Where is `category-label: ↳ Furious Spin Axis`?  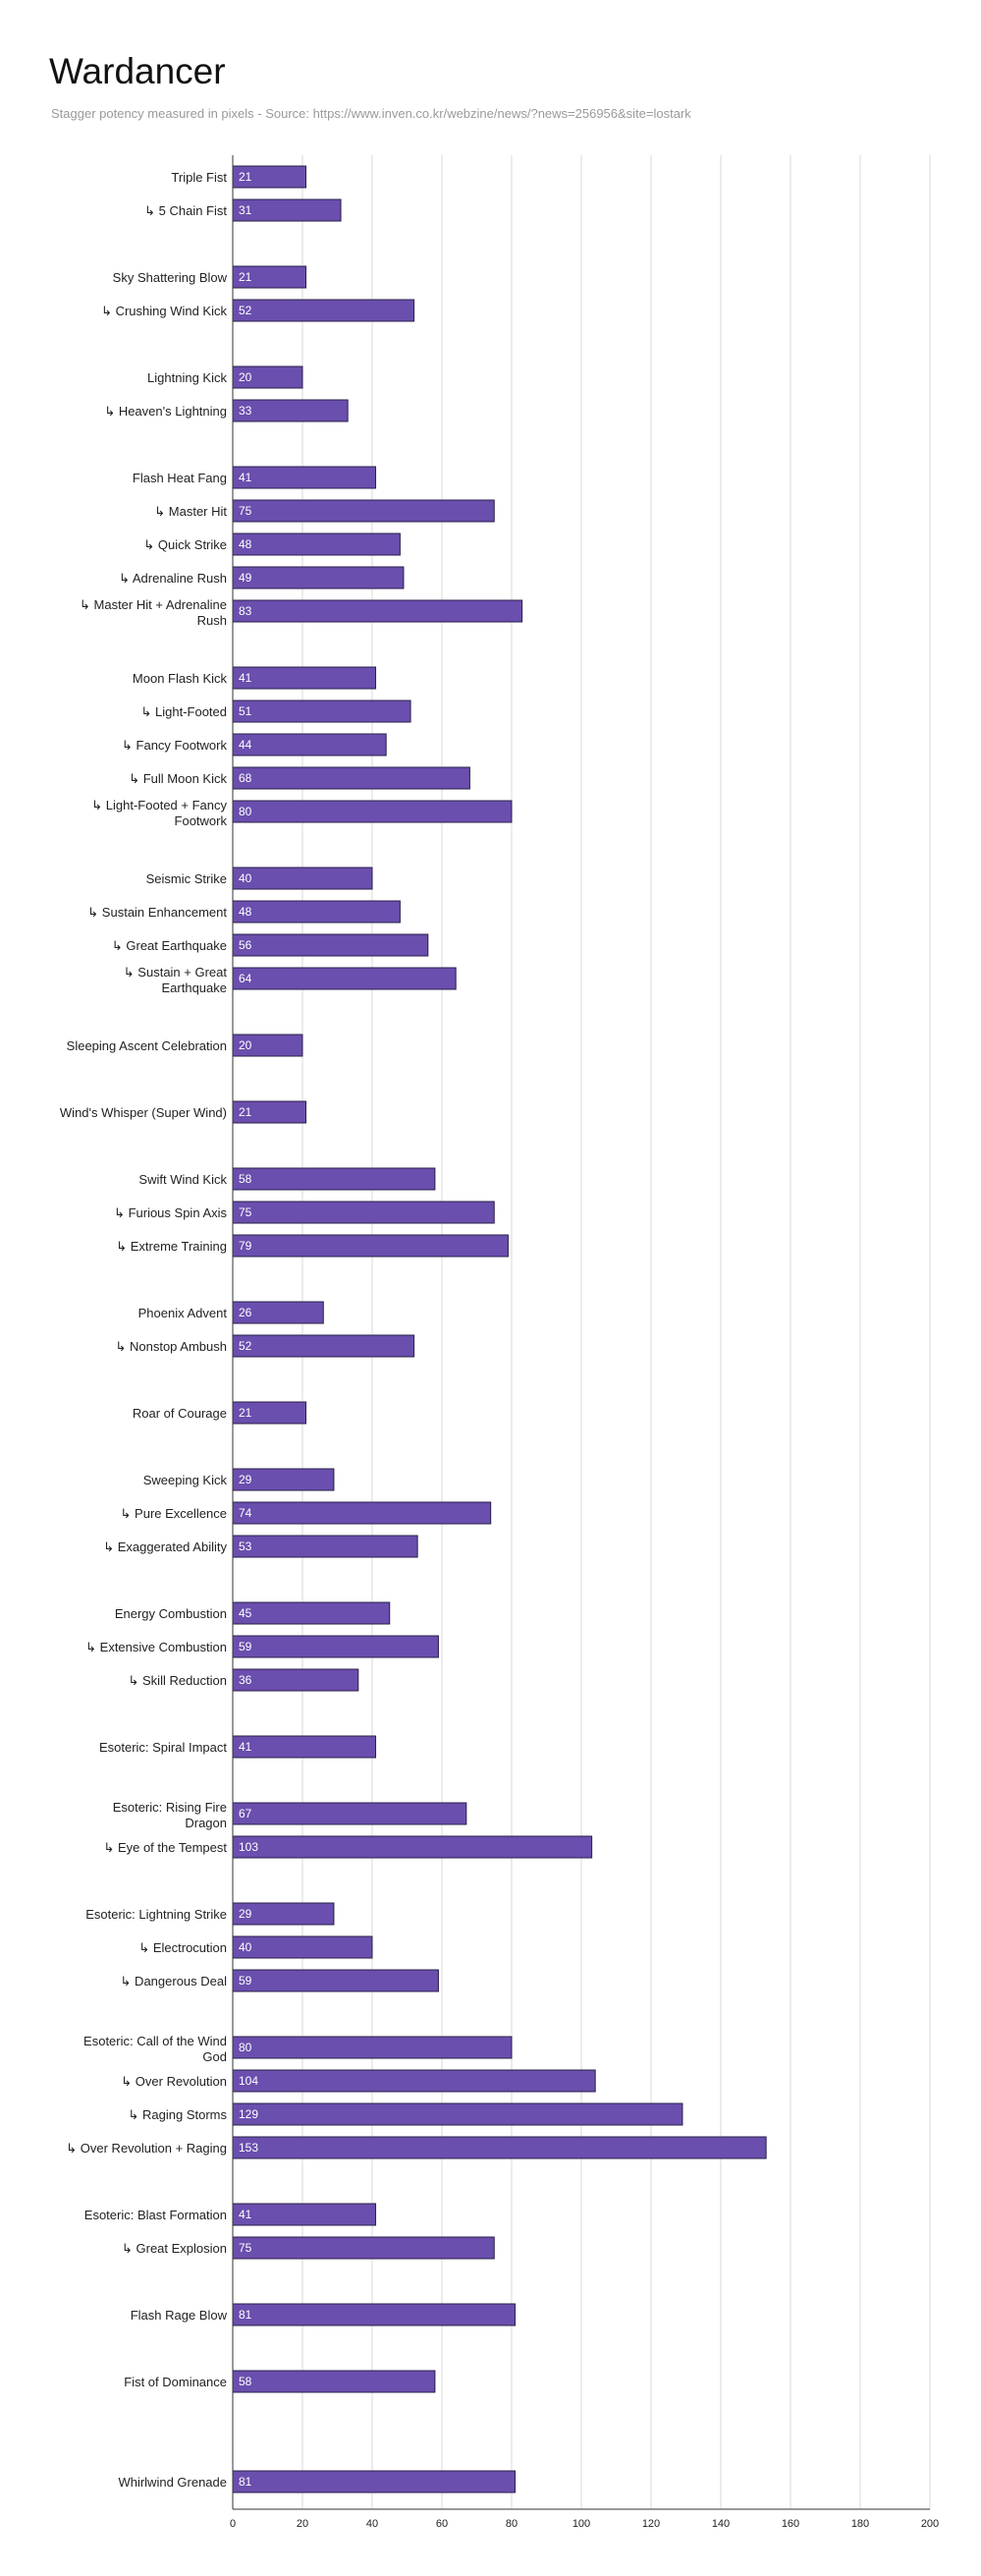 category-label: ↳ Furious Spin Axis is located at coordinates (170, 1212).